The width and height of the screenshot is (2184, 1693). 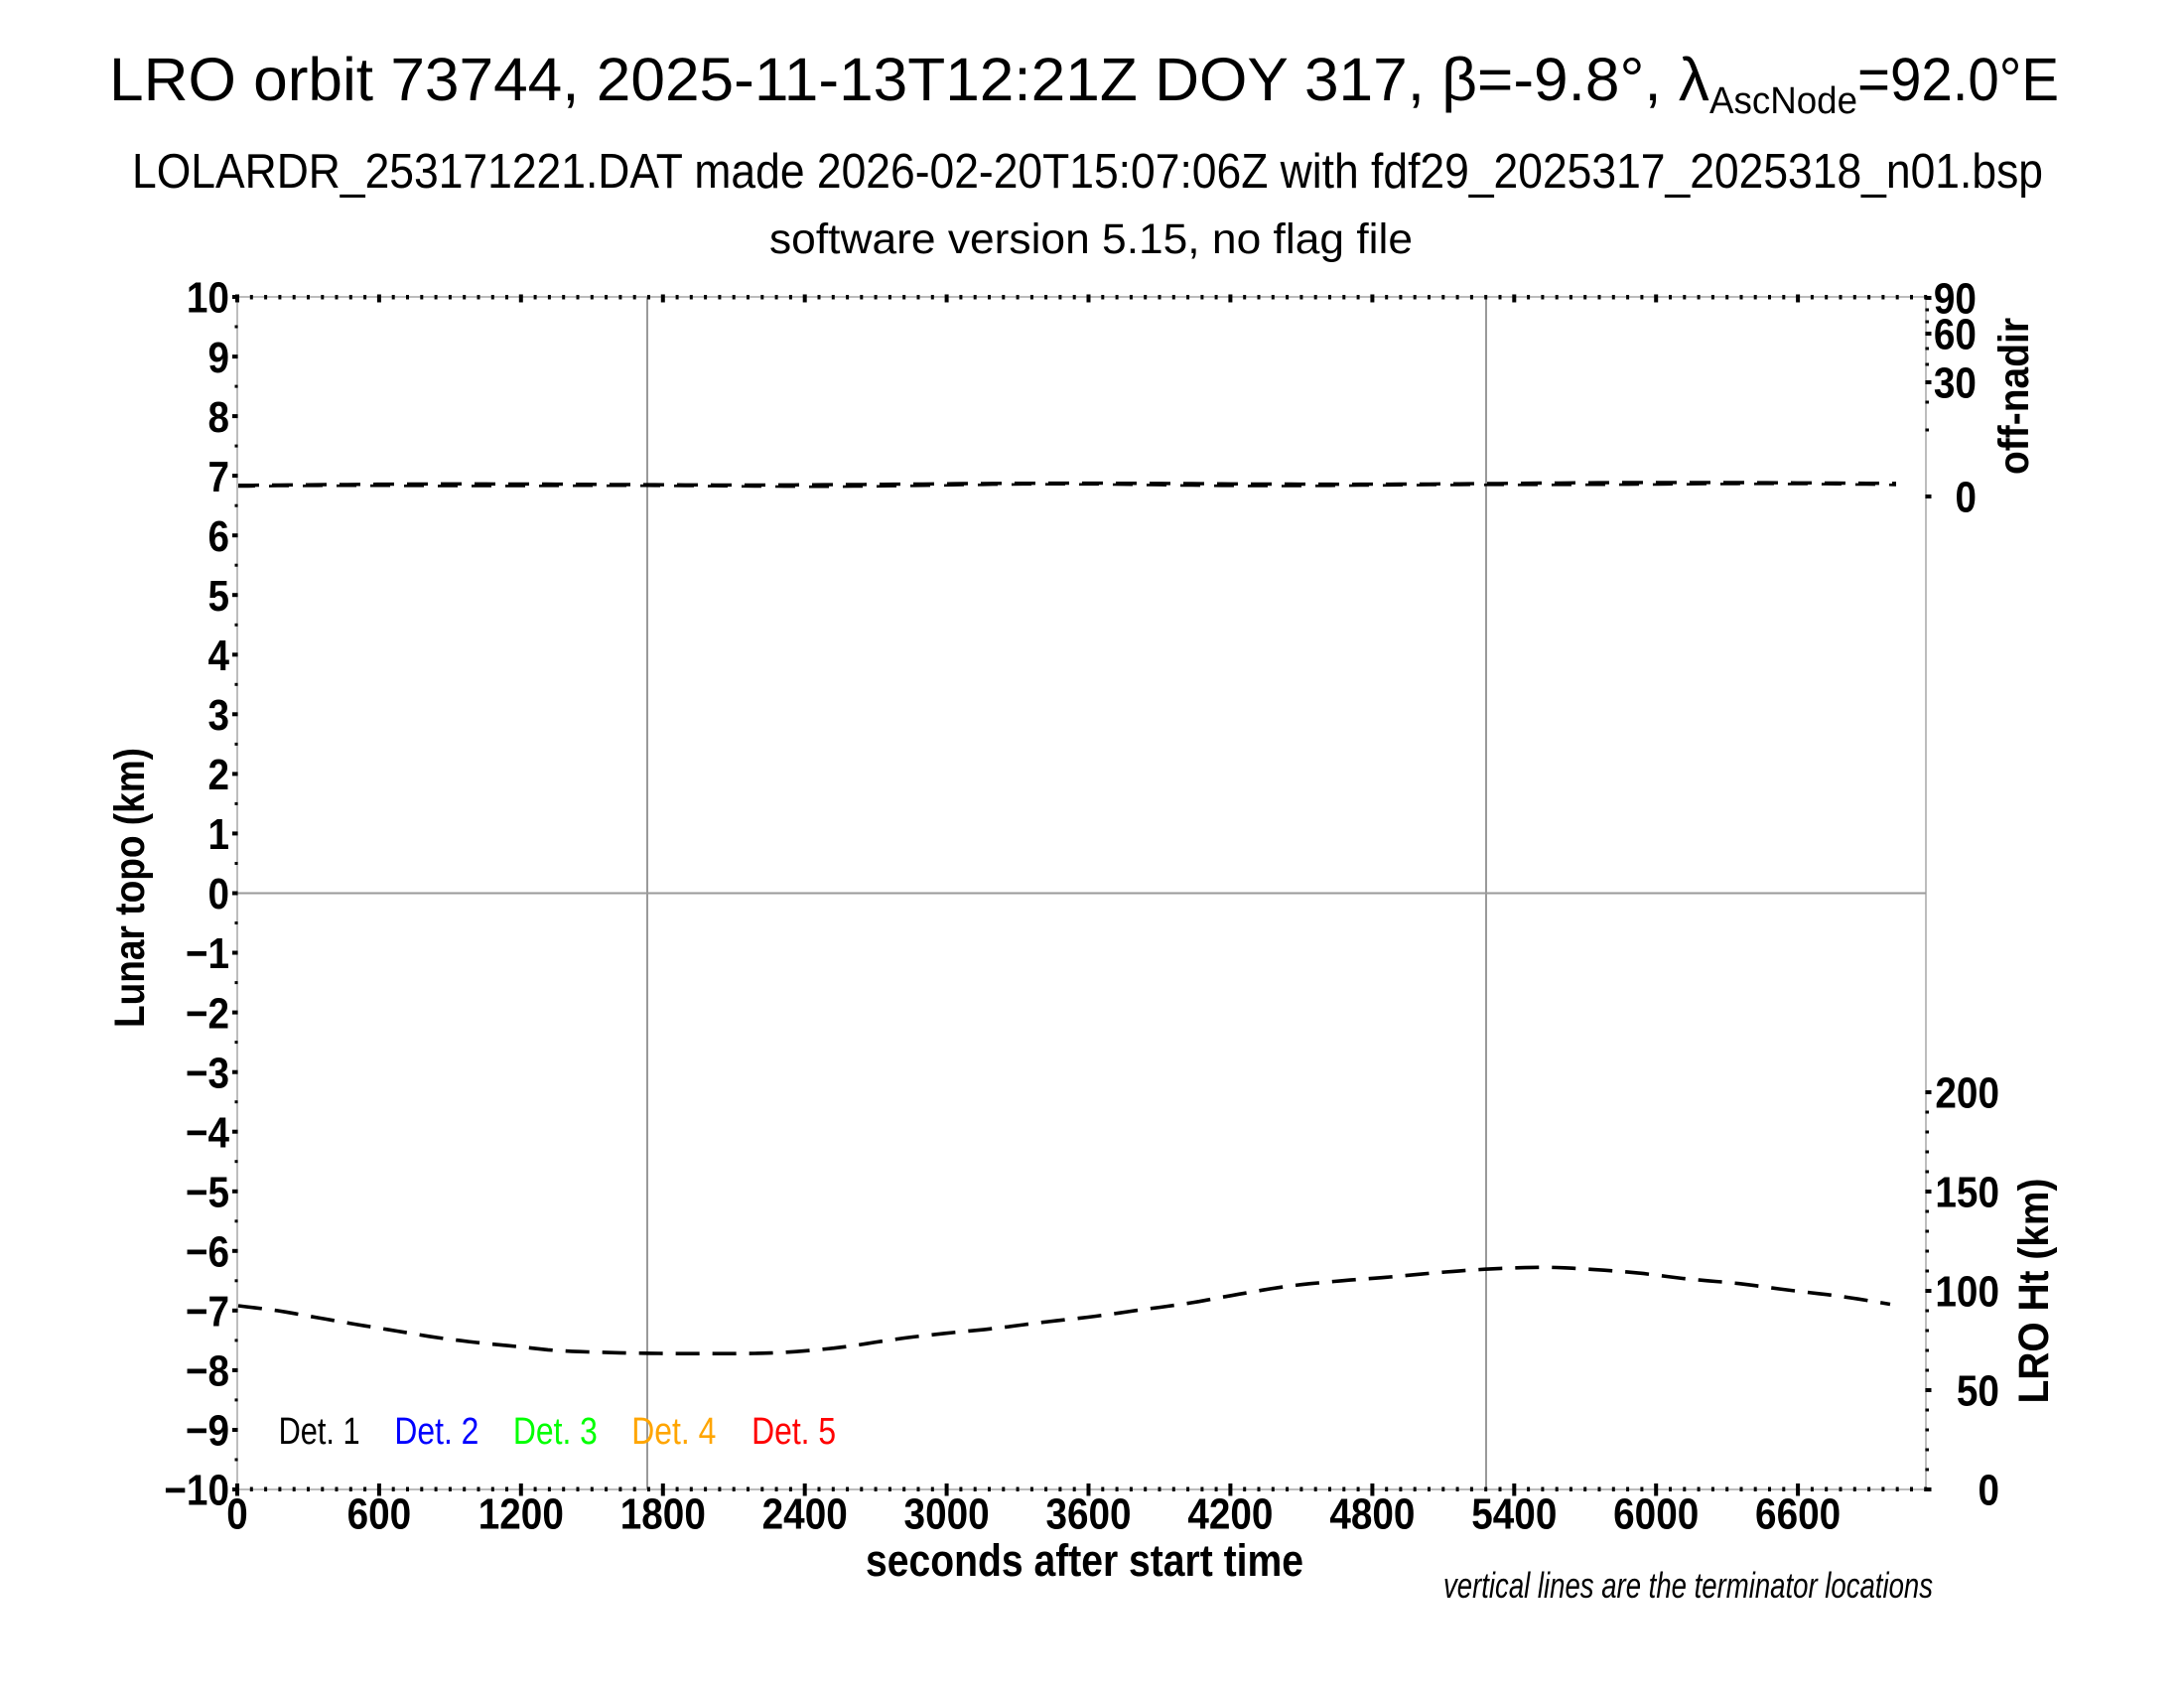 I want to click on svg-text: 4800, so click(x=1372, y=1515).